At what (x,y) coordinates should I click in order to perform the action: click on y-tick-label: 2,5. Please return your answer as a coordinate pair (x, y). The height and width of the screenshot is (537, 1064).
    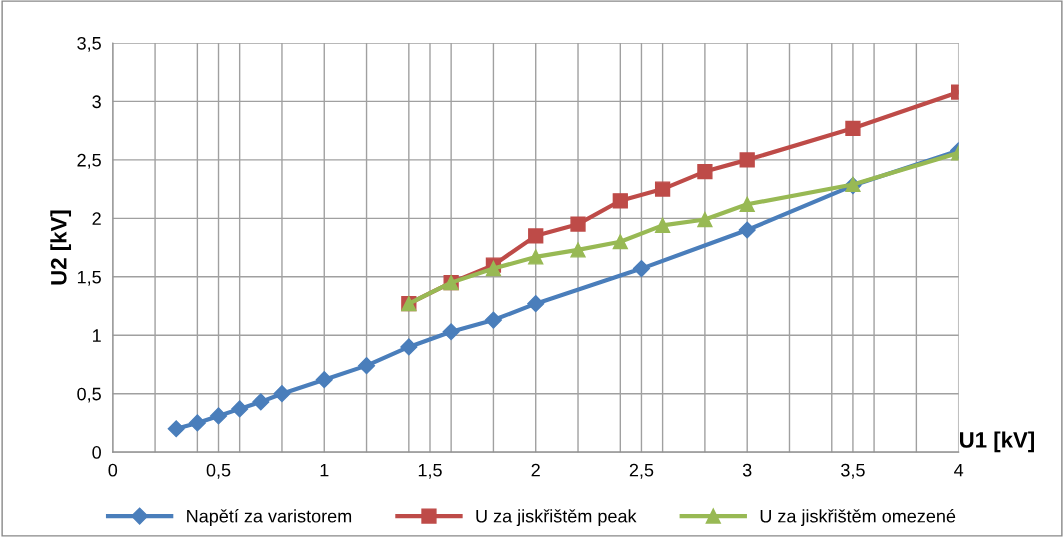
    Looking at the image, I should click on (89, 161).